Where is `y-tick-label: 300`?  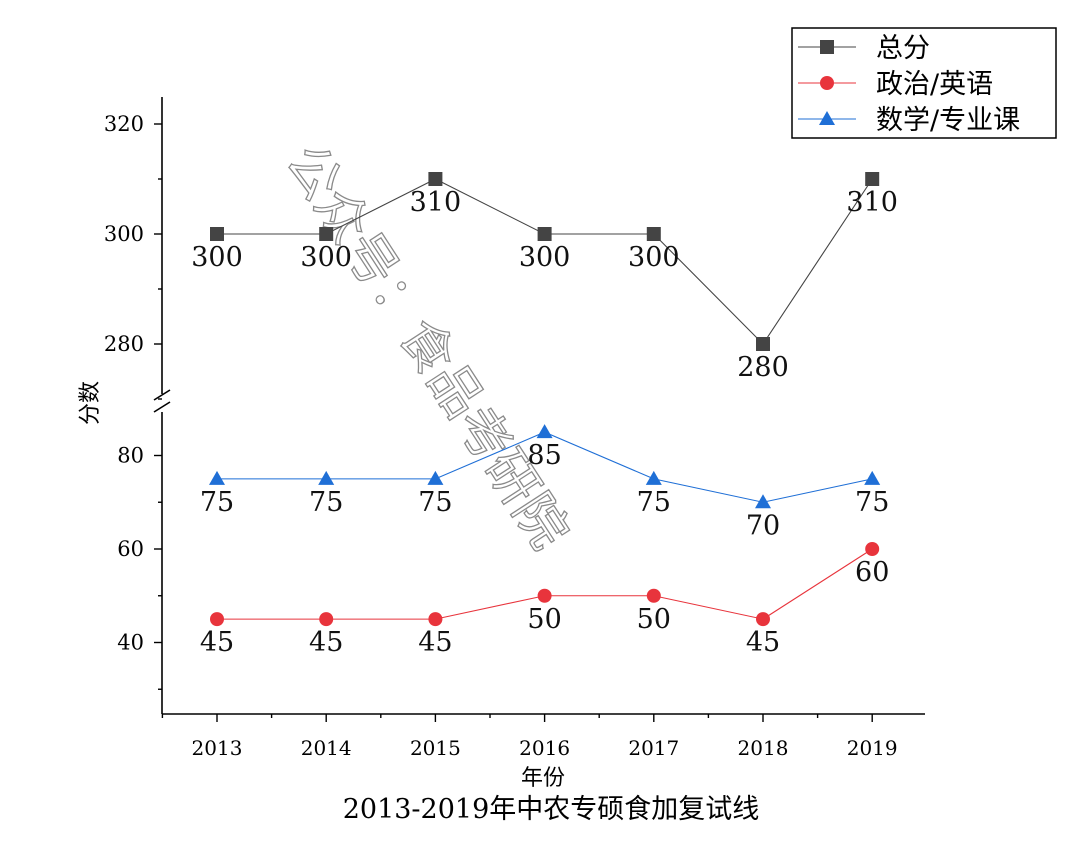
y-tick-label: 300 is located at coordinates (124, 234).